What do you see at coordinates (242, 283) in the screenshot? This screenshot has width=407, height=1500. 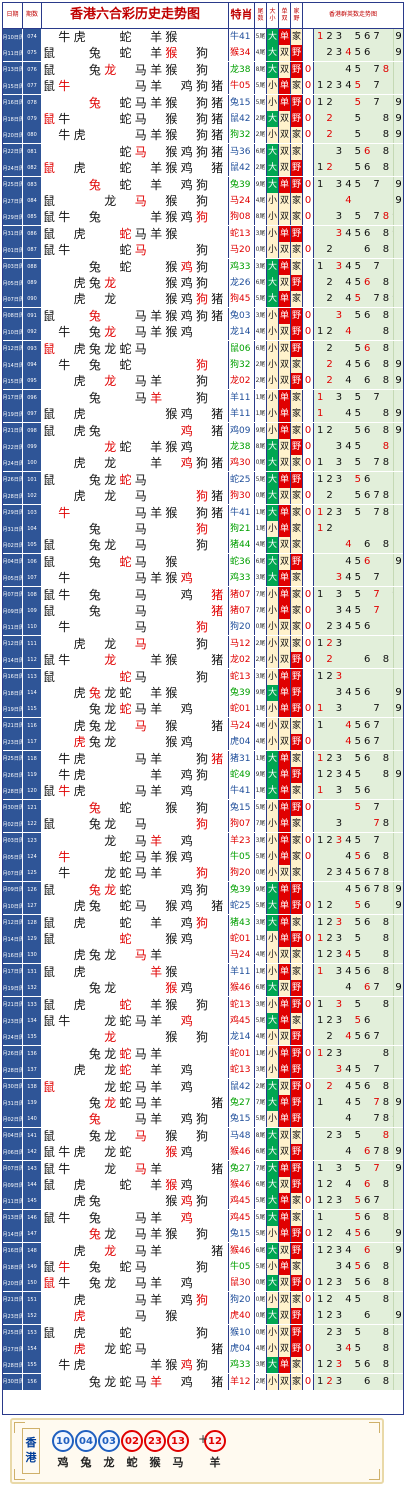 I see `special-zodiac: 龙26` at bounding box center [242, 283].